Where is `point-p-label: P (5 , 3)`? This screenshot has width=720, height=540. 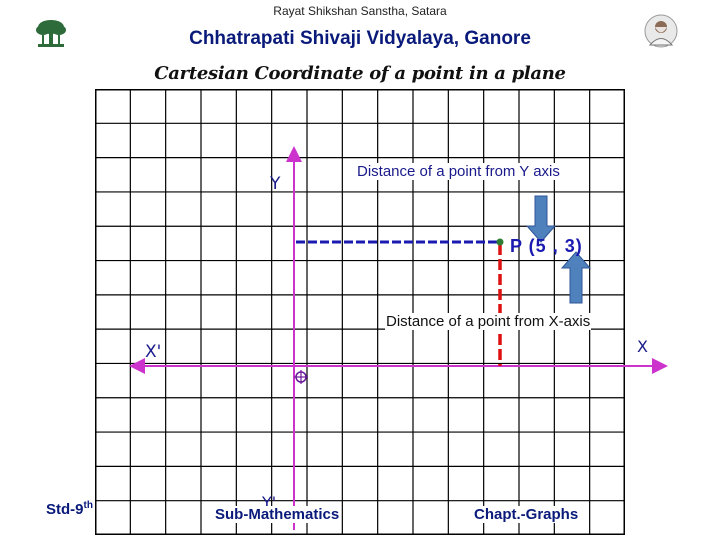
point-p-label: P (5 , 3) is located at coordinates (546, 246).